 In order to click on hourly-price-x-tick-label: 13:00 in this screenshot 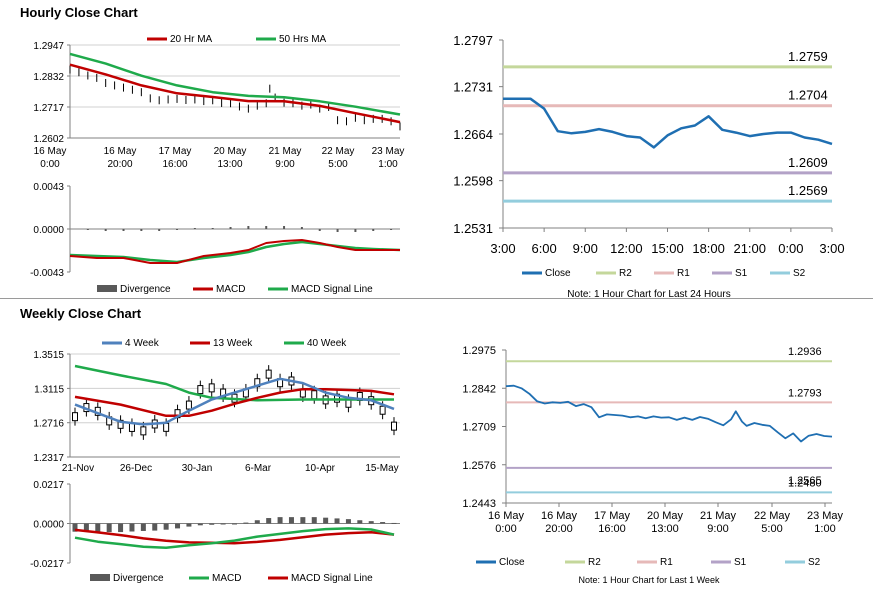, I will do `click(229, 164)`.